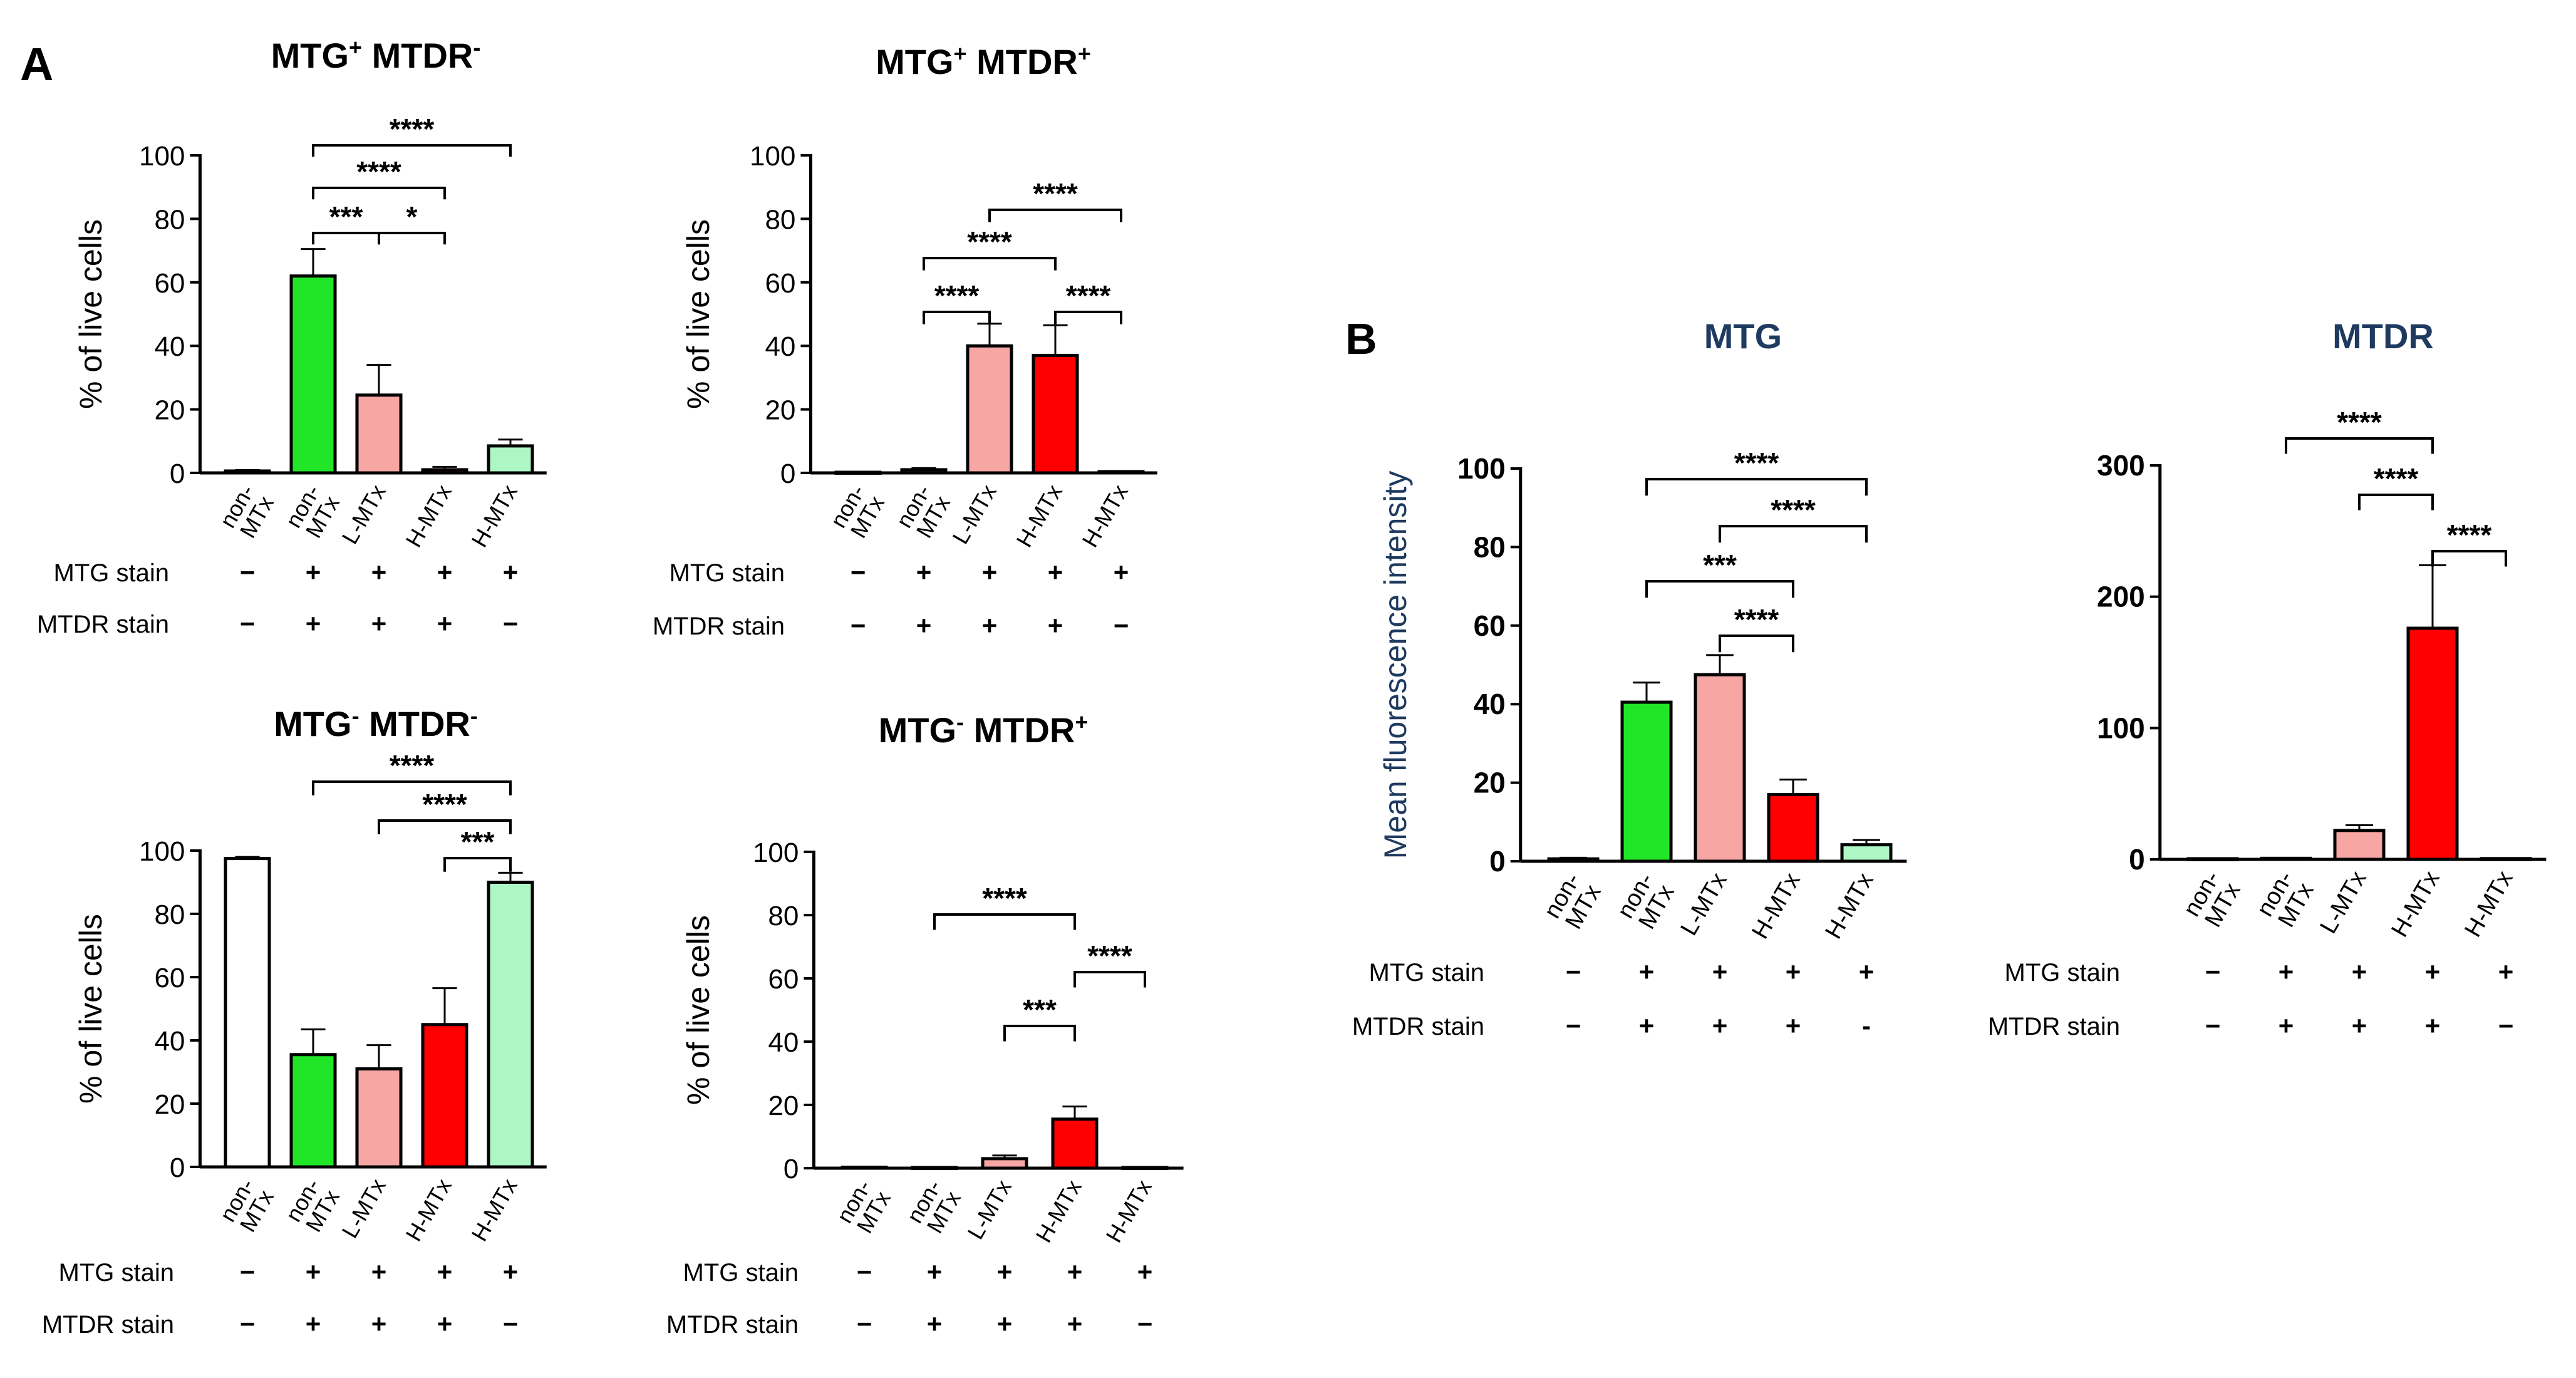 The image size is (2576, 1378). Describe the element at coordinates (415, 723) in the screenshot. I see `chart-title-part: MTDR` at that location.